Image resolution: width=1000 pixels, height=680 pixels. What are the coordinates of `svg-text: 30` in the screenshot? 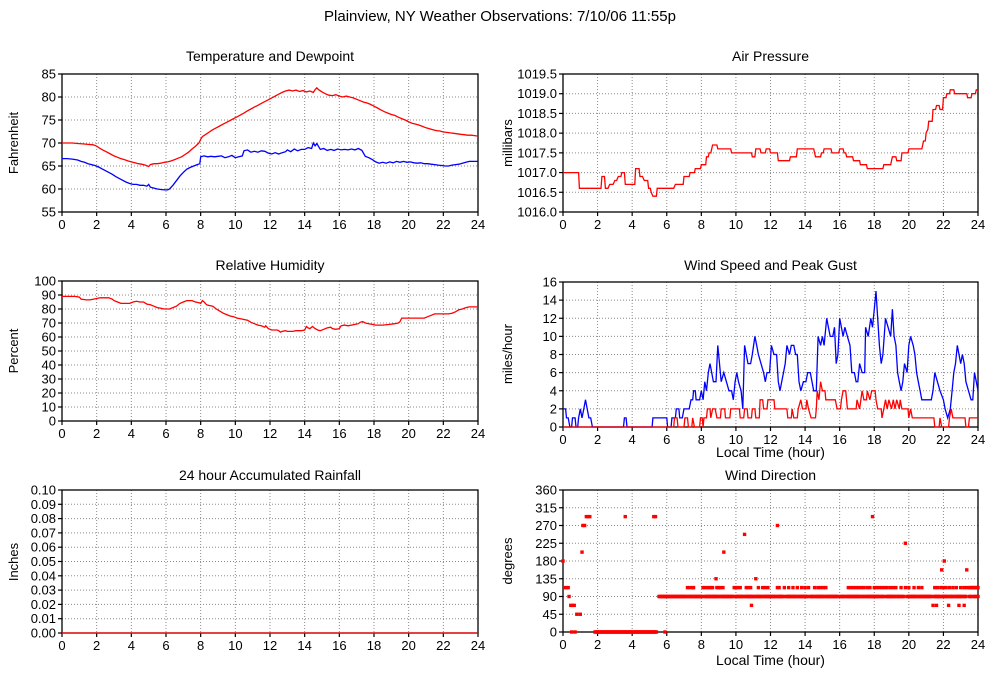 It's located at (49, 379).